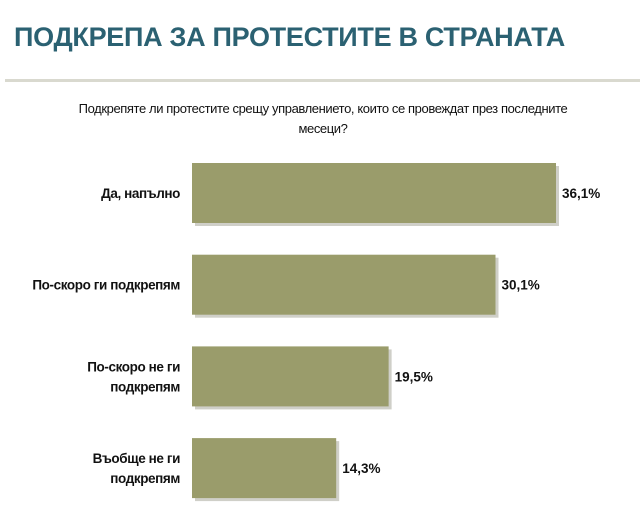 The width and height of the screenshot is (640, 519). I want to click on data-label: 36,1%, so click(581, 193).